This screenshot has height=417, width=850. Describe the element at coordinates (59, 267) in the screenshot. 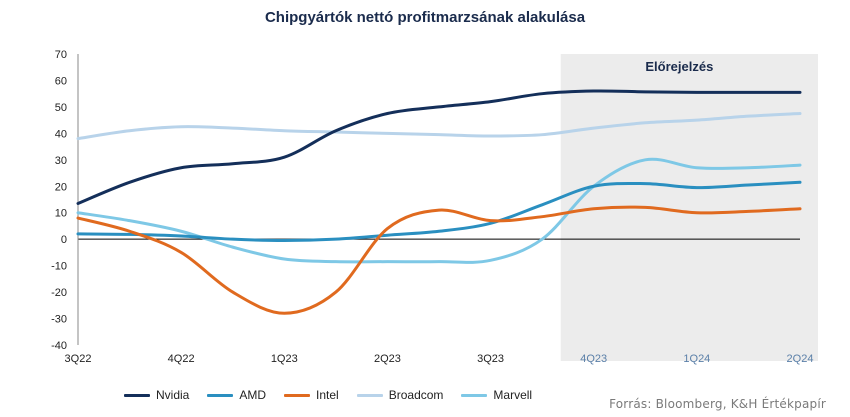

I see `y-tick-label: -10` at that location.